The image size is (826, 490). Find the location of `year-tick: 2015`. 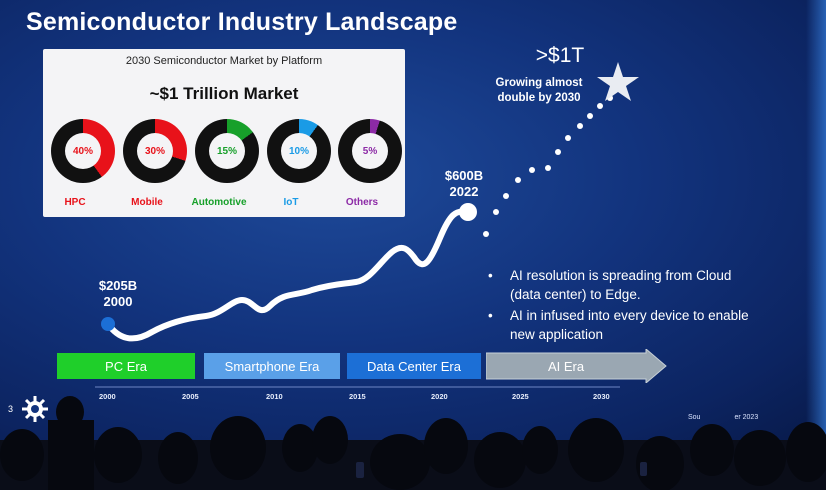

year-tick: 2015 is located at coordinates (357, 396).